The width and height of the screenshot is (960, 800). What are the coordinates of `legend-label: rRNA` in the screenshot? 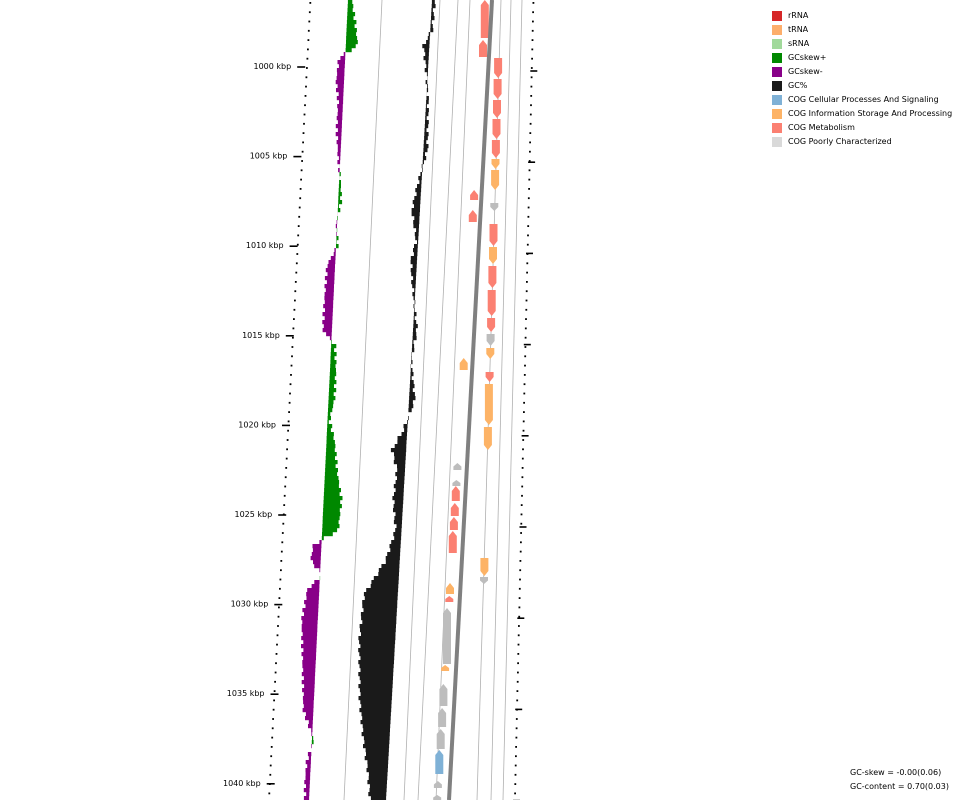 It's located at (798, 15).